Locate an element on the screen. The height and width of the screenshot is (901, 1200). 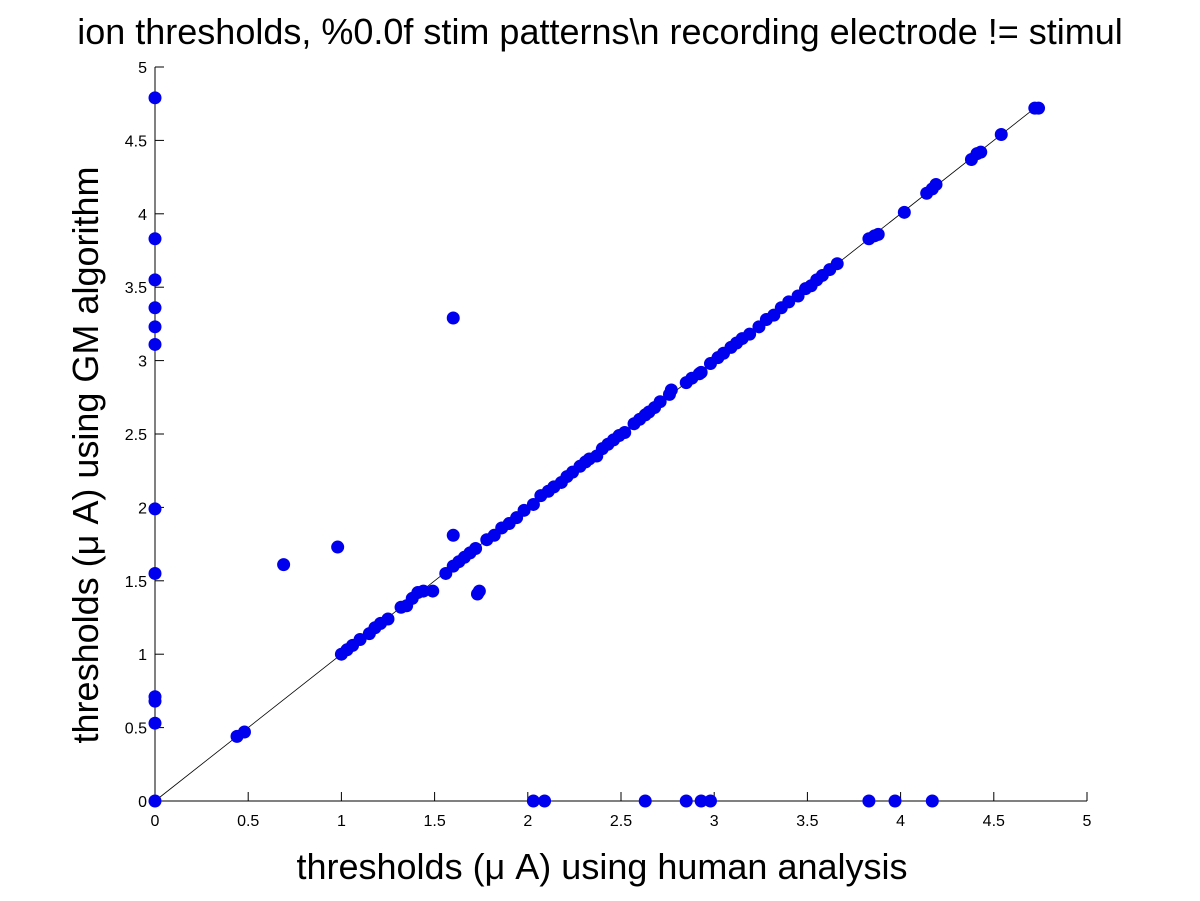
y-tick-label: 5 is located at coordinates (142, 68).